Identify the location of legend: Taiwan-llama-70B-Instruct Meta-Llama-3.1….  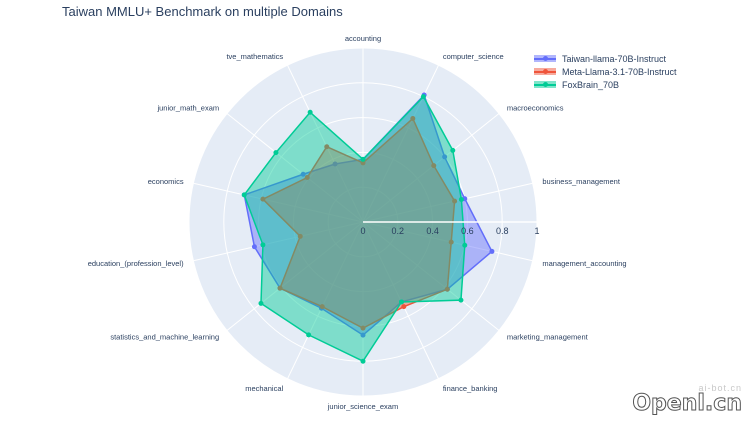
(605, 71).